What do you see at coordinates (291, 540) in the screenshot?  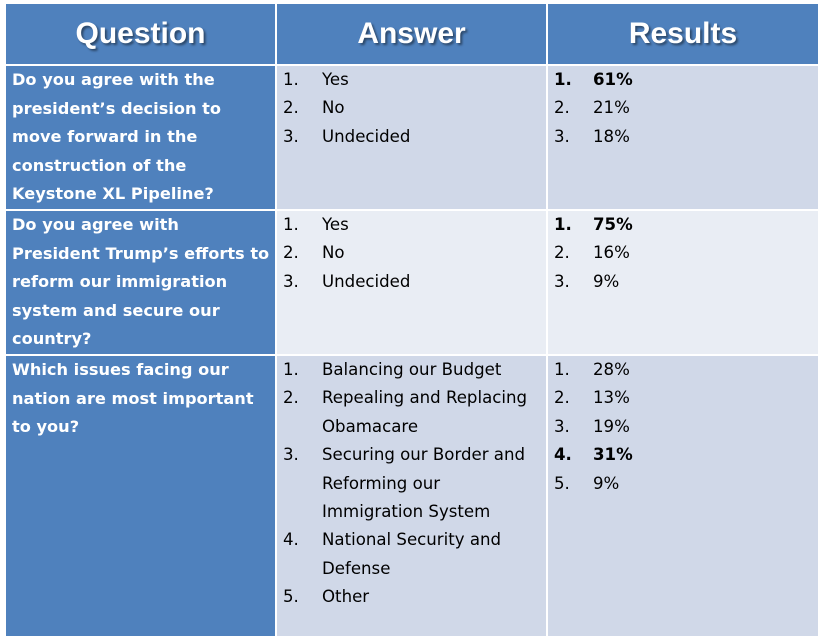 I see `answer-number: 4.` at bounding box center [291, 540].